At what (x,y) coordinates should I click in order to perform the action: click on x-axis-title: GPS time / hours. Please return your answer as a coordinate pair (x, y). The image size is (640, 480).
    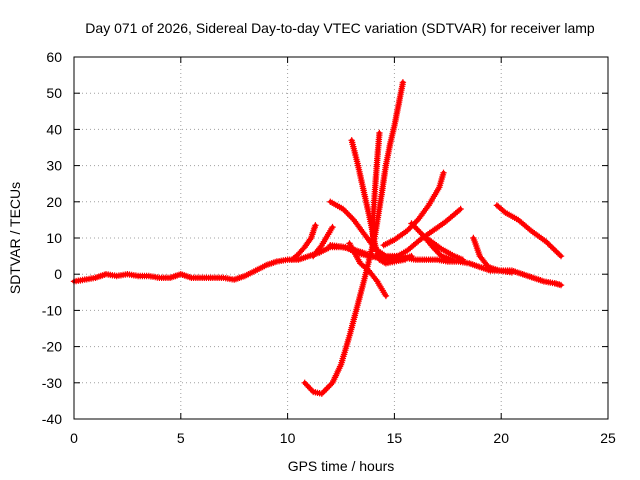
    Looking at the image, I should click on (341, 466).